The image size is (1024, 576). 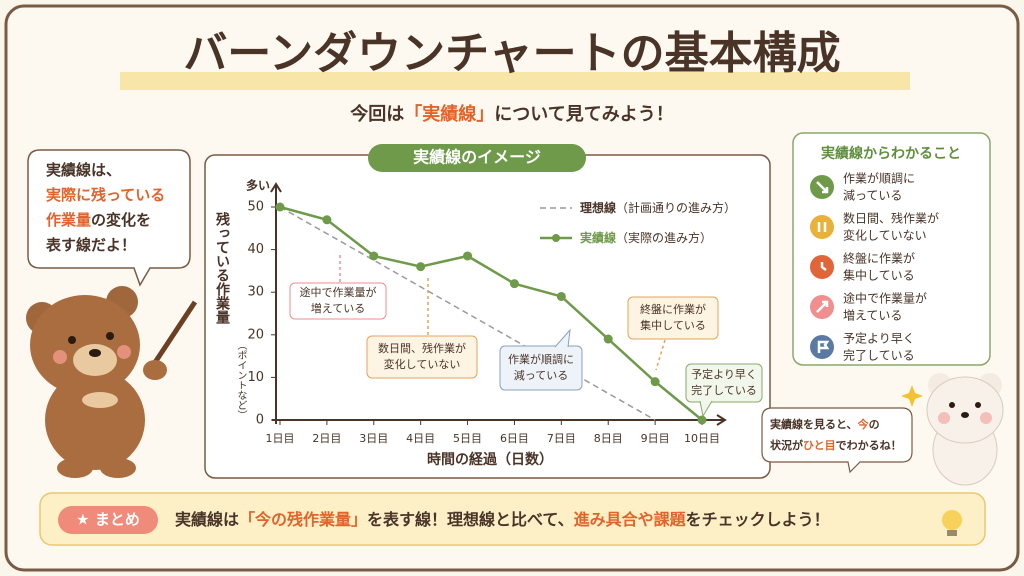 What do you see at coordinates (658, 207) in the screenshot?
I see `legend-entry: 理想線（計画通りの進み方）` at bounding box center [658, 207].